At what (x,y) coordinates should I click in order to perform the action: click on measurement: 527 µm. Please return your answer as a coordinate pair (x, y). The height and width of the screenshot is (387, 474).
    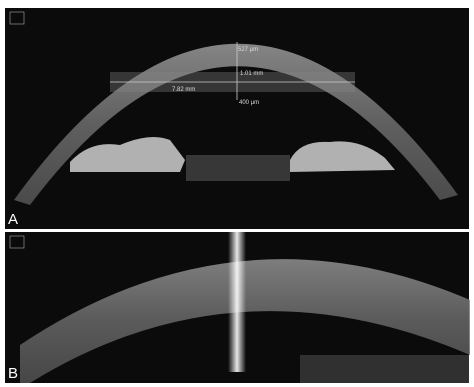
    Looking at the image, I should click on (248, 50).